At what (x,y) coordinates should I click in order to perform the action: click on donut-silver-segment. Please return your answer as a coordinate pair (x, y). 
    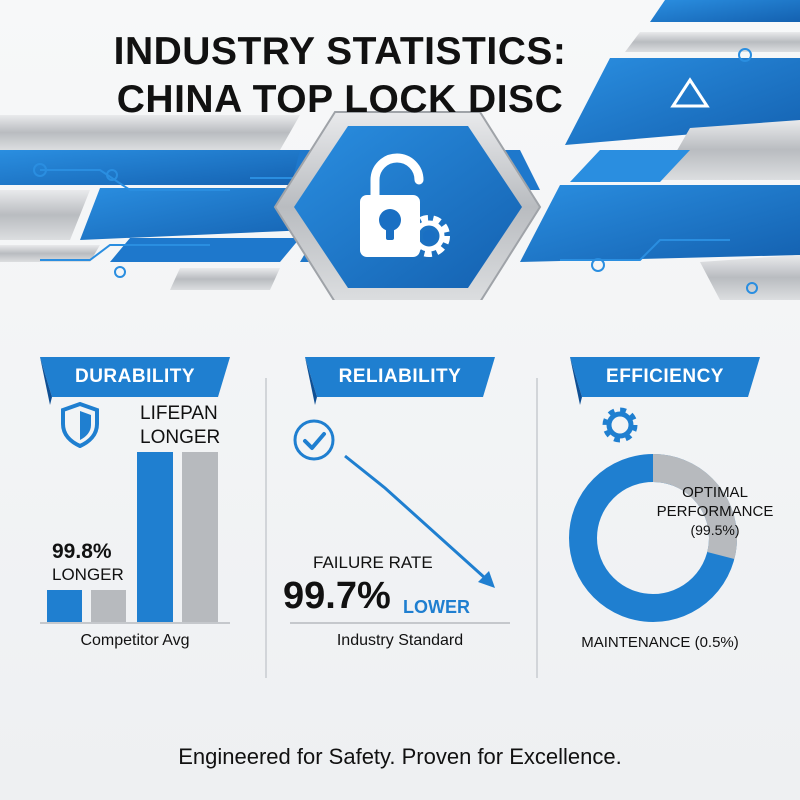
    Looking at the image, I should click on (694, 506).